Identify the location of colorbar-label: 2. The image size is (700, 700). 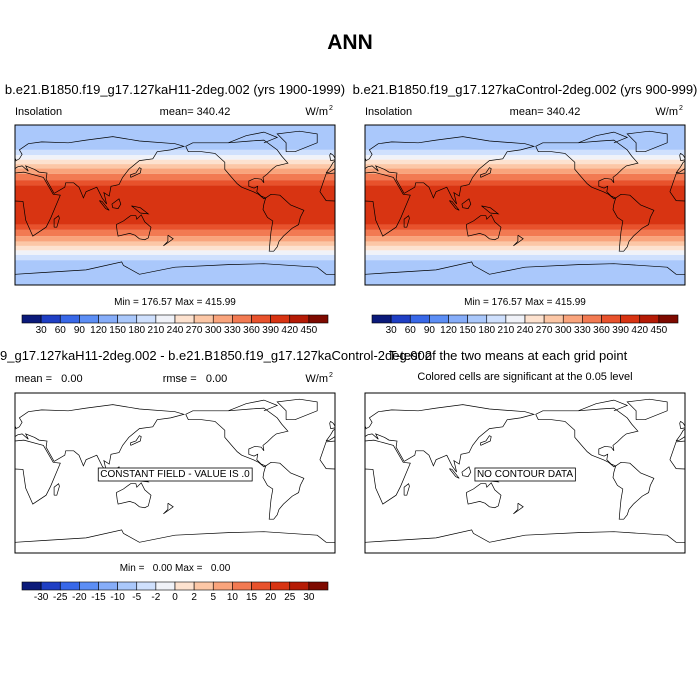
(194, 597).